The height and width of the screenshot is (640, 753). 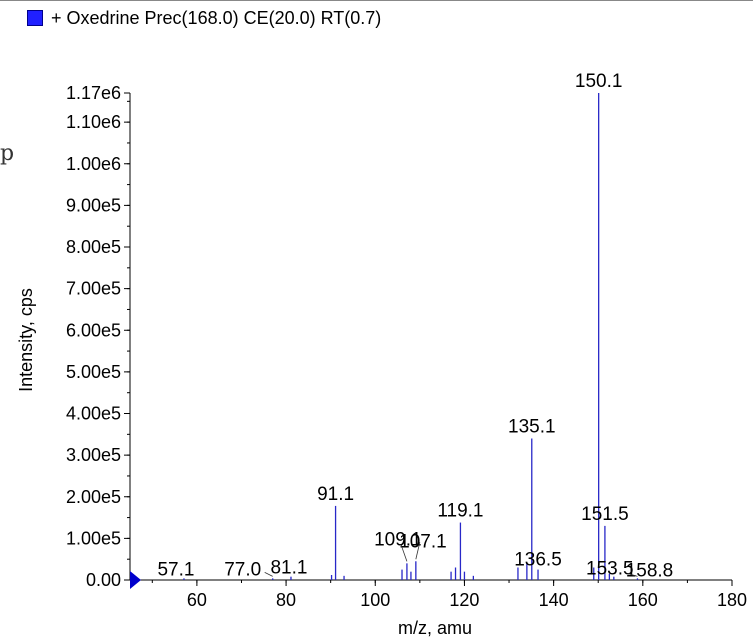 I want to click on x-tick-label: 160, so click(x=643, y=600).